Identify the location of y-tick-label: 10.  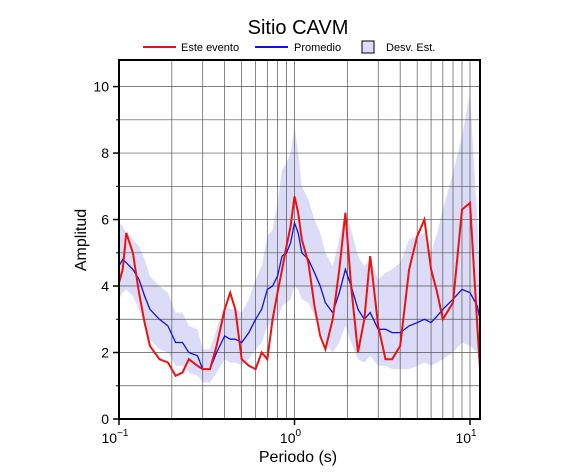
(101, 87).